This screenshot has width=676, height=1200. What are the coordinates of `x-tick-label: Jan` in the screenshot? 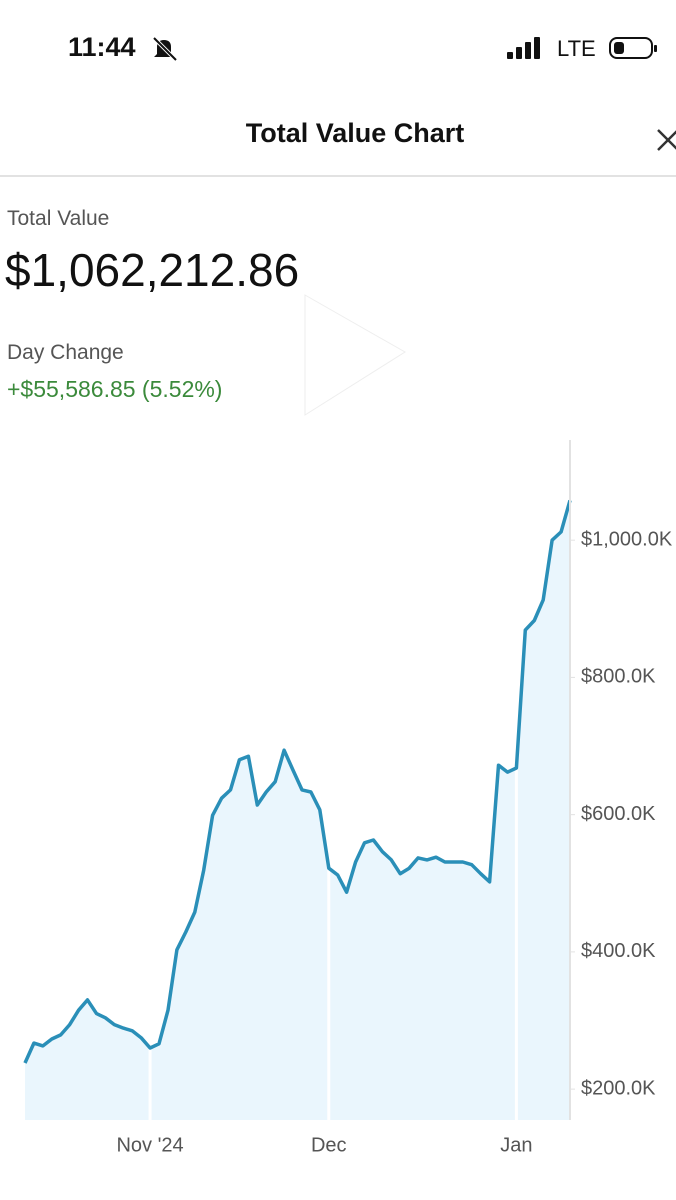 It's located at (516, 1145).